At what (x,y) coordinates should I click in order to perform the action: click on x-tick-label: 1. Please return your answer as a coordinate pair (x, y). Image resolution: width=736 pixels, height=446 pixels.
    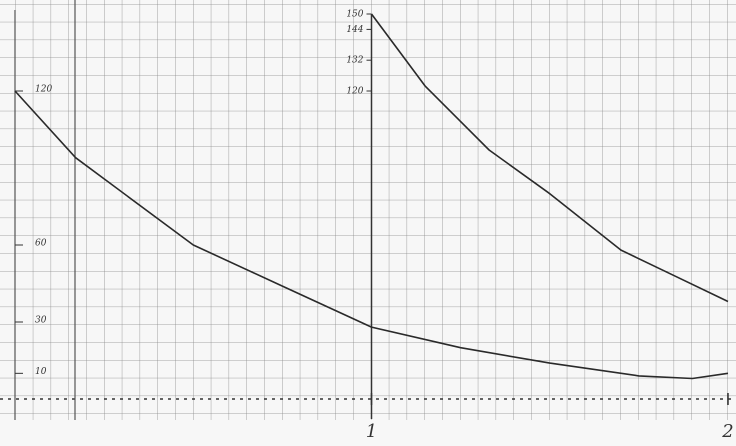
    Looking at the image, I should click on (371, 431).